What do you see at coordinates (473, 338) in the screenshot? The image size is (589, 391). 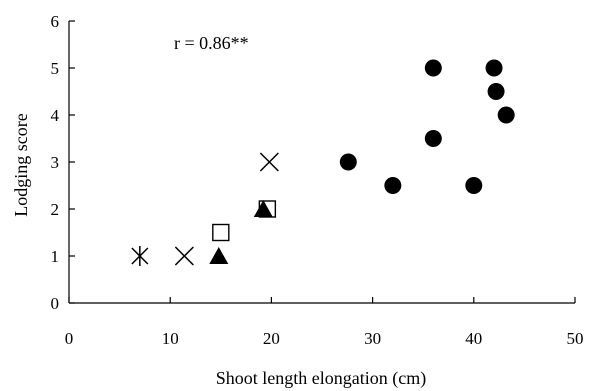 I see `x-tick-label: 40` at bounding box center [473, 338].